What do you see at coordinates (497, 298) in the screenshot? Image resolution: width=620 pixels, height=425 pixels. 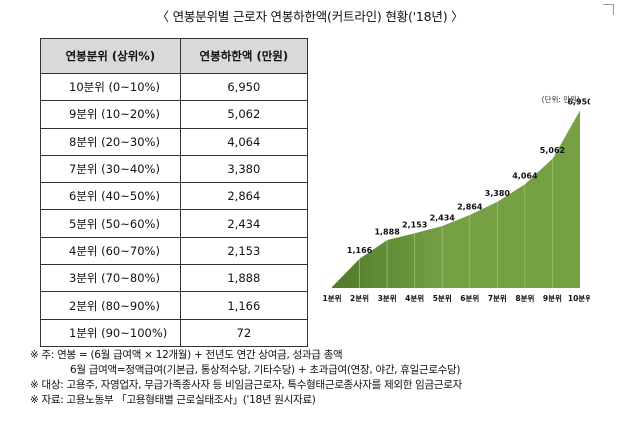 I see `x-tick-label: 7분위` at bounding box center [497, 298].